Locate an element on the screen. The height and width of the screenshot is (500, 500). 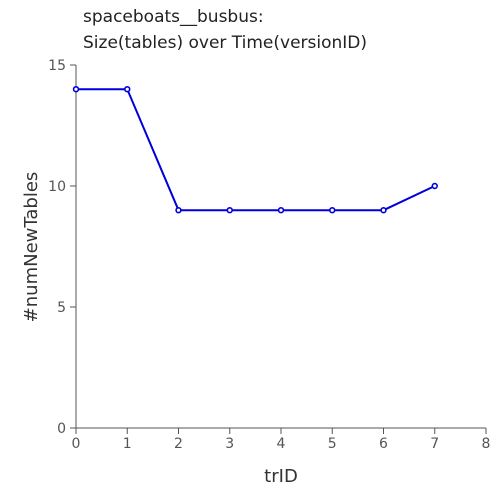
y-tick-label: 0 is located at coordinates (61, 429).